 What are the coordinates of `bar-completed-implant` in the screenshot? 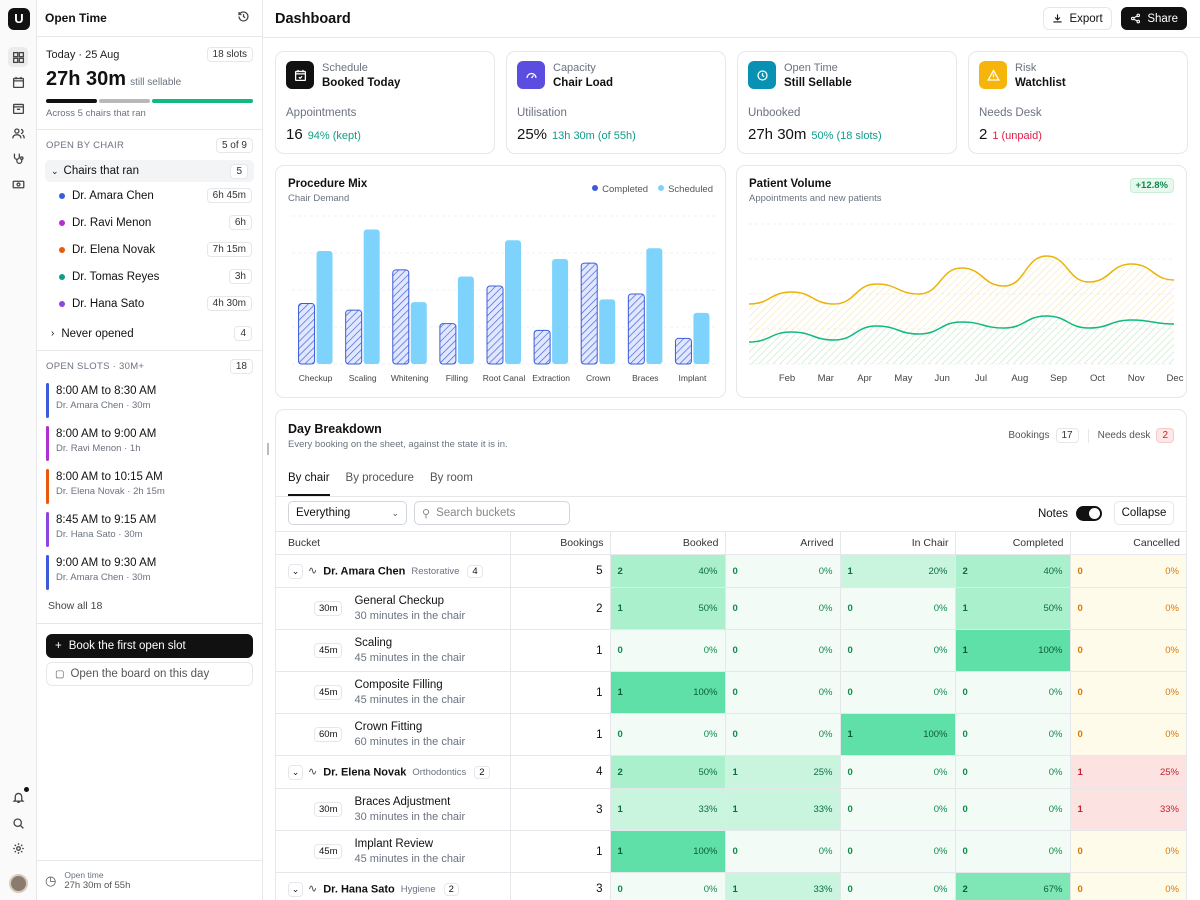 It's located at (683, 351).